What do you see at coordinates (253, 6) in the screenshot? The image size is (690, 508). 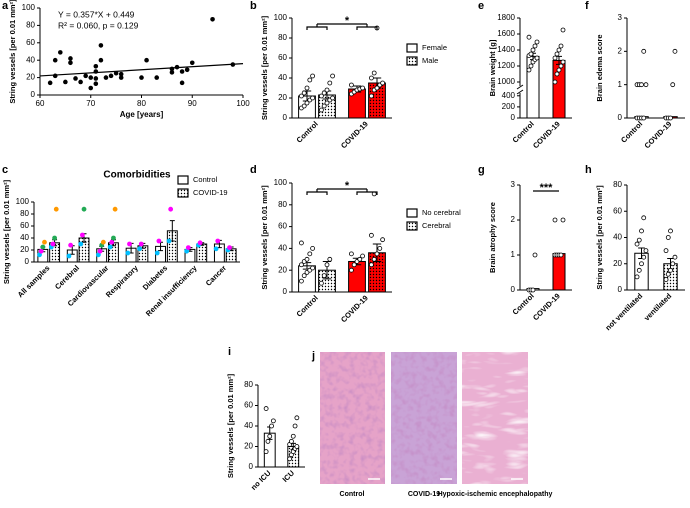 I see `panel-letter: b` at bounding box center [253, 6].